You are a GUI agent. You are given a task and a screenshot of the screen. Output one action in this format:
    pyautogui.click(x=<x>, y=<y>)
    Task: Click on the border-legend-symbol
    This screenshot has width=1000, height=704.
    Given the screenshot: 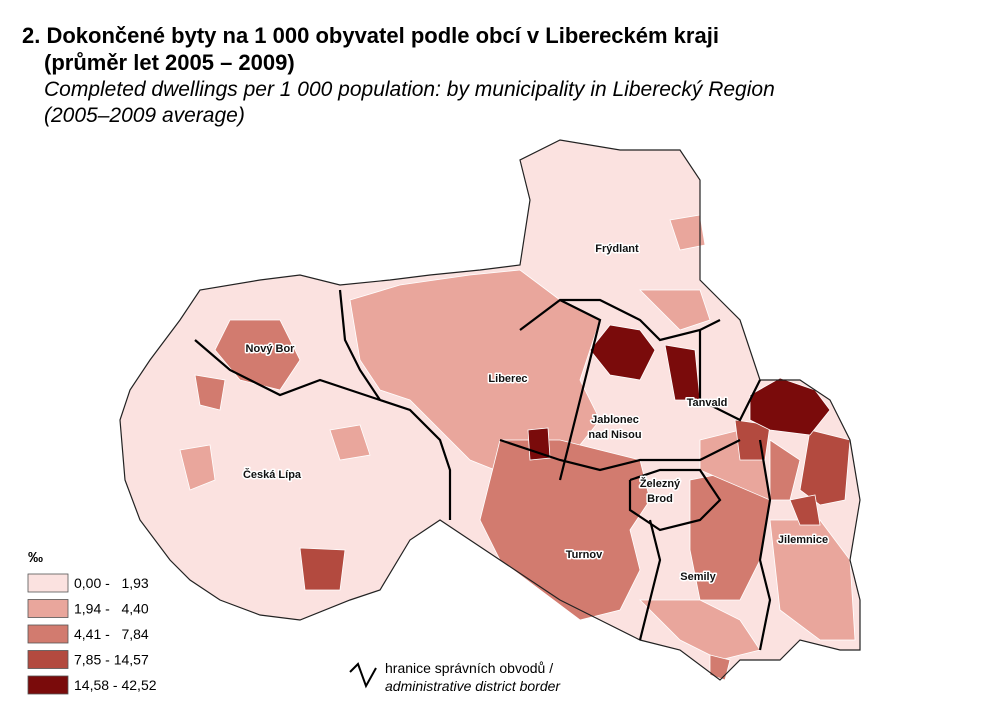 What is the action you would take?
    pyautogui.click(x=363, y=675)
    